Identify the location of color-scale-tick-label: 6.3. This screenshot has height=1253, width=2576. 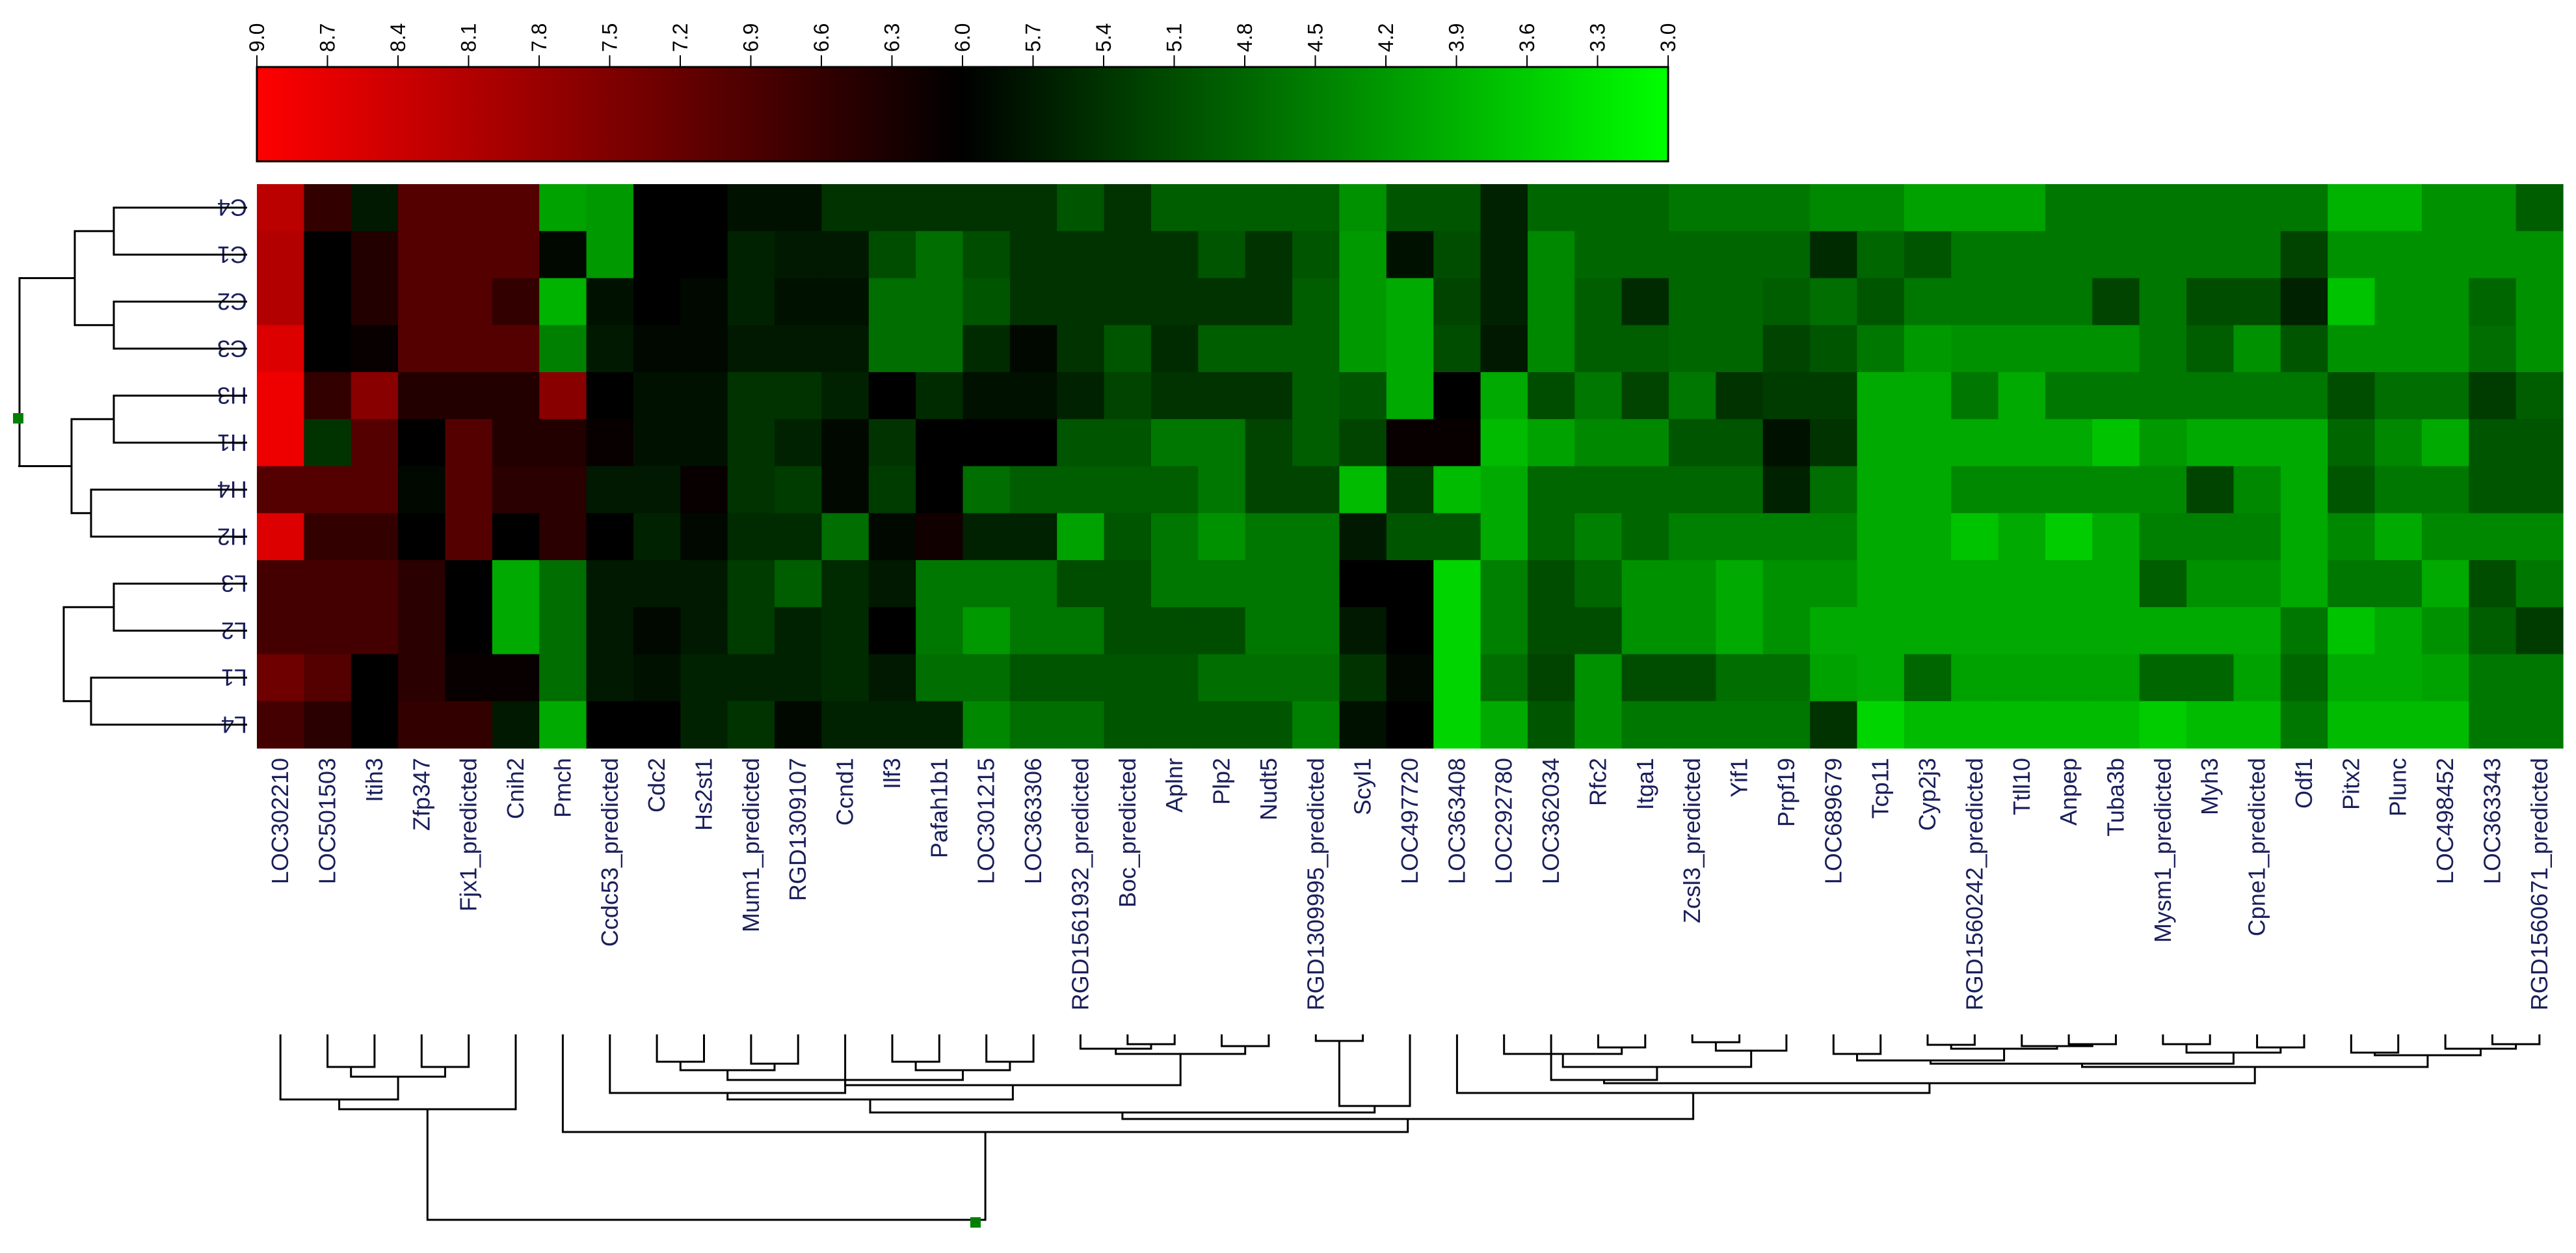
(893, 37).